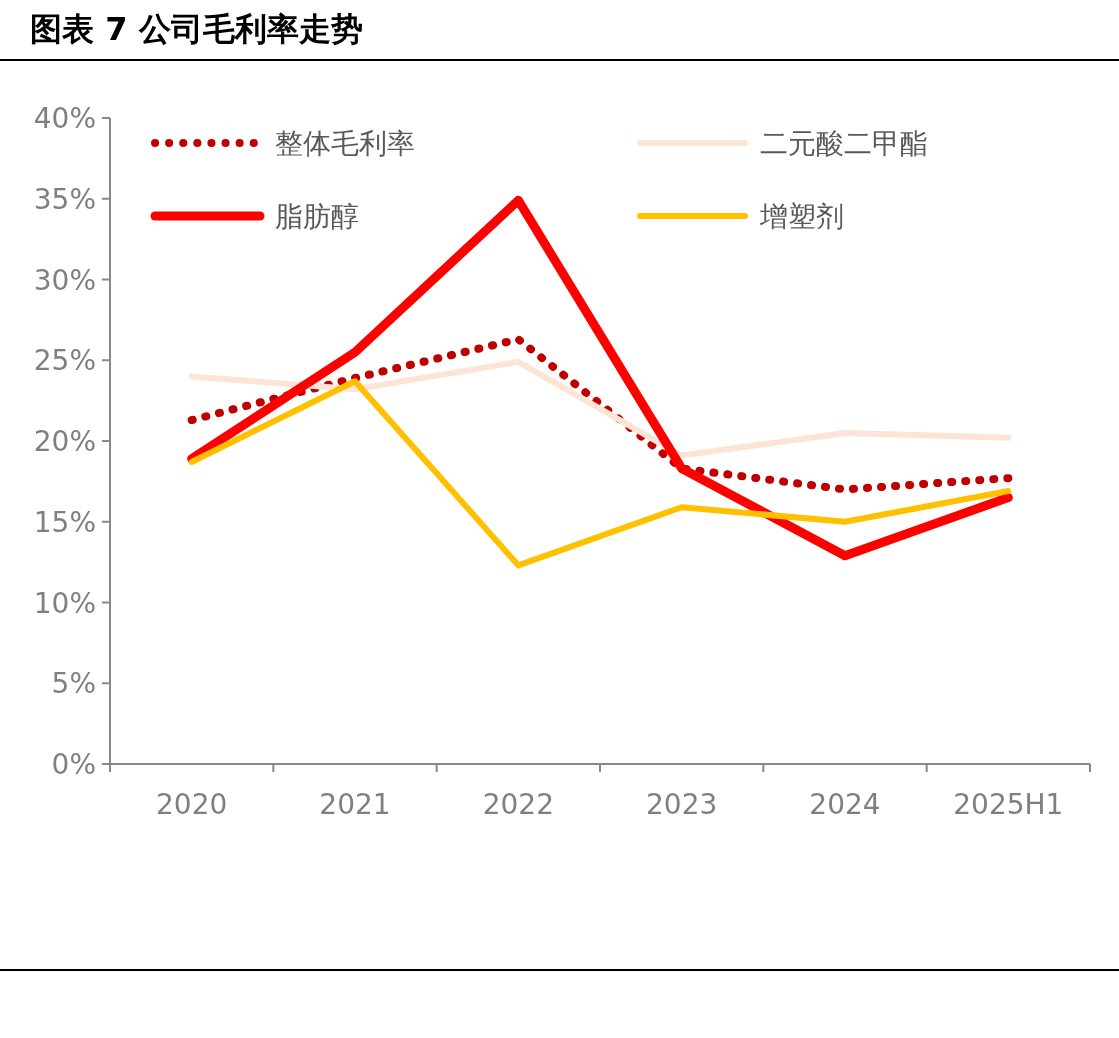 The height and width of the screenshot is (1038, 1119). Describe the element at coordinates (64, 441) in the screenshot. I see `ytick: 20%` at that location.